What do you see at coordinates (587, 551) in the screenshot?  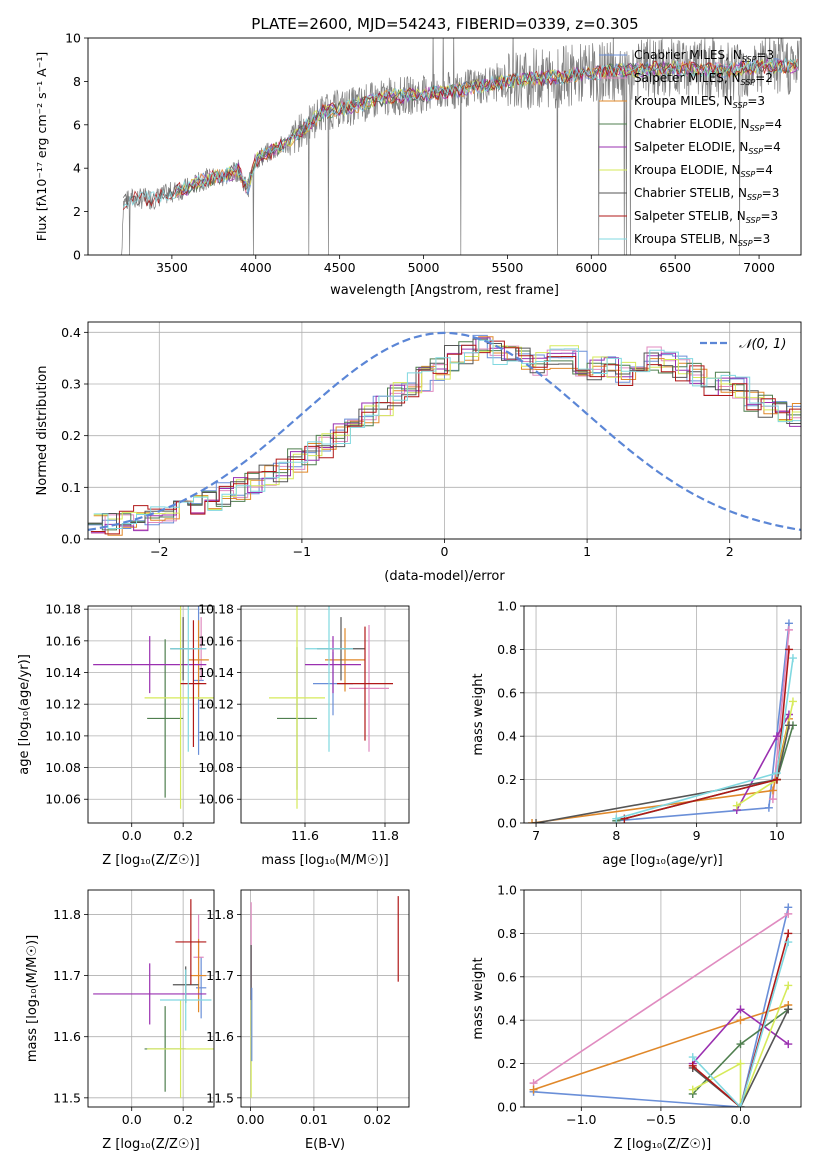 I see `x-tick-label: 1` at bounding box center [587, 551].